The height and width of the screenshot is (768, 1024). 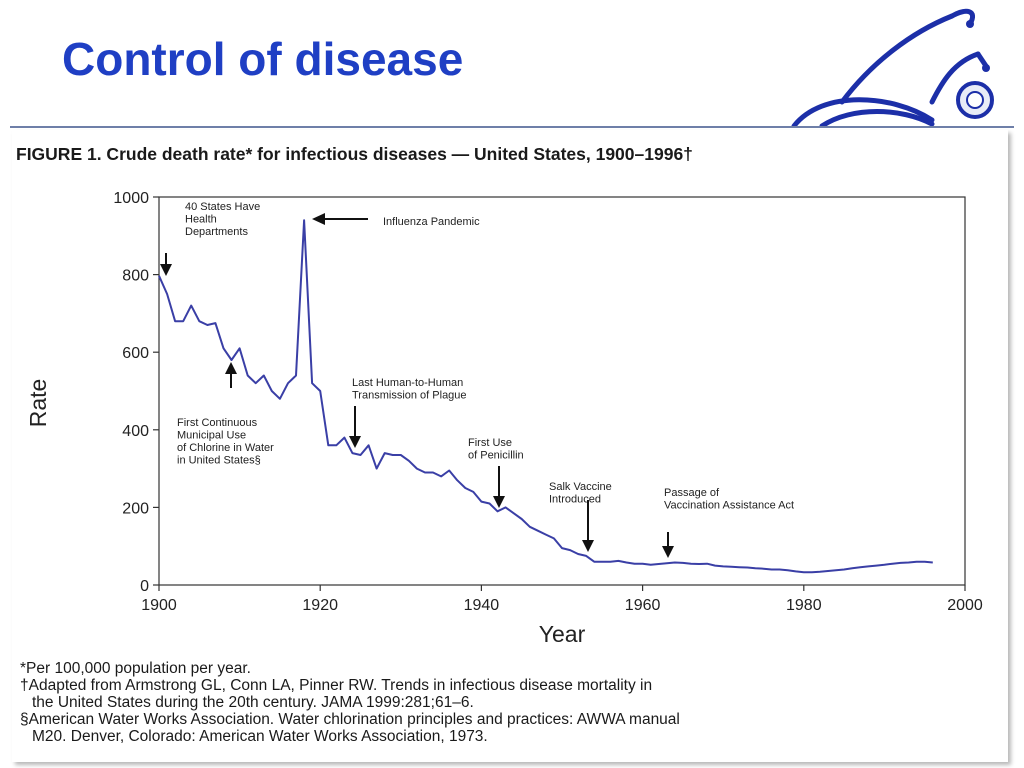 I want to click on y-tick-label: 400, so click(x=135, y=431).